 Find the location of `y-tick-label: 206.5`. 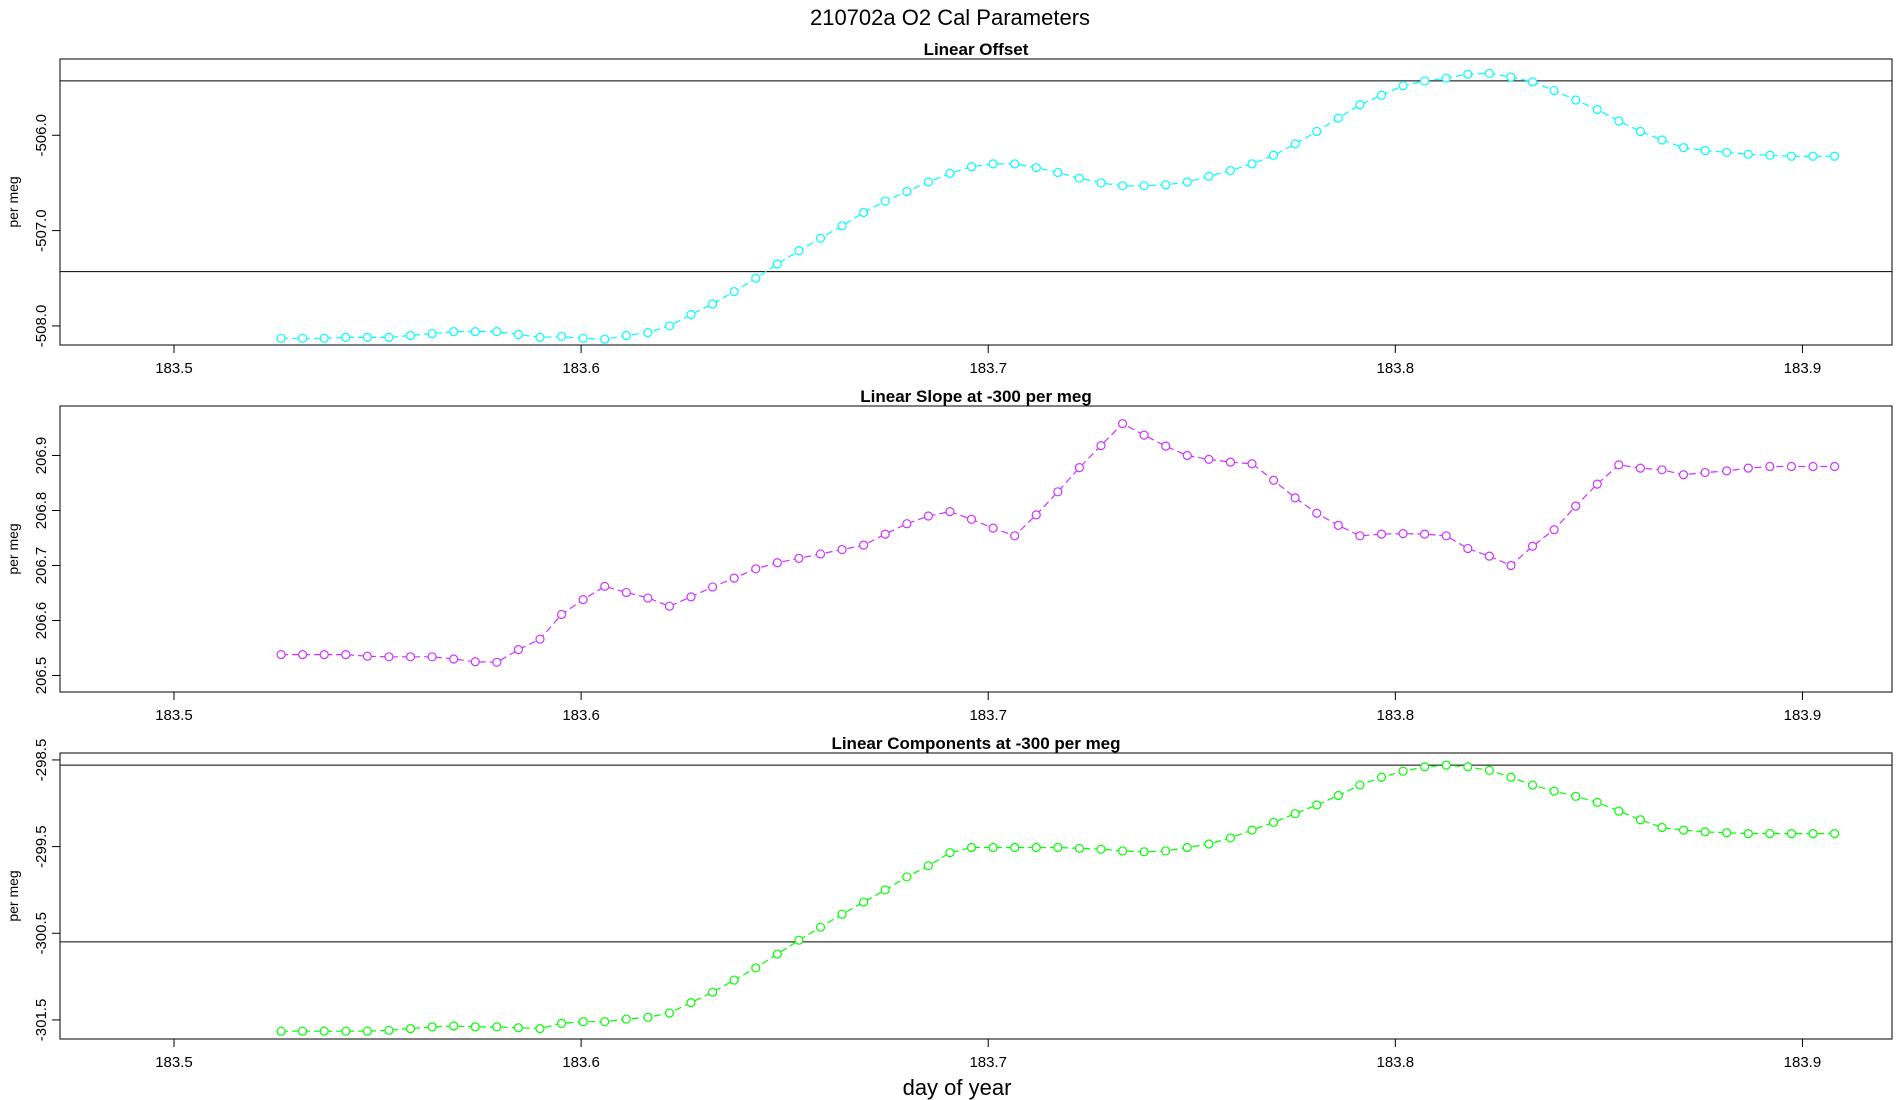

y-tick-label: 206.5 is located at coordinates (41, 676).